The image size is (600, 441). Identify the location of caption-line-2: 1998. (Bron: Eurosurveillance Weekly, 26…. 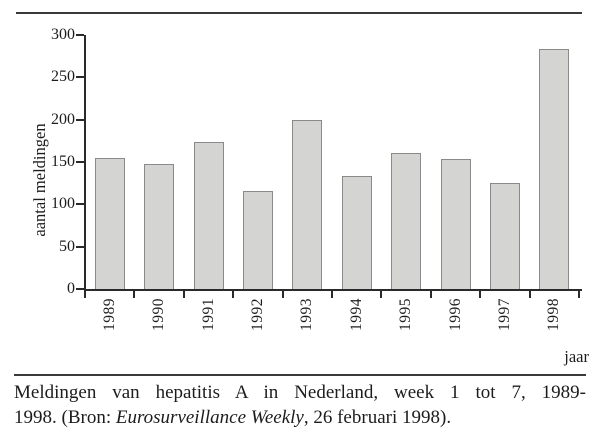
(300, 417).